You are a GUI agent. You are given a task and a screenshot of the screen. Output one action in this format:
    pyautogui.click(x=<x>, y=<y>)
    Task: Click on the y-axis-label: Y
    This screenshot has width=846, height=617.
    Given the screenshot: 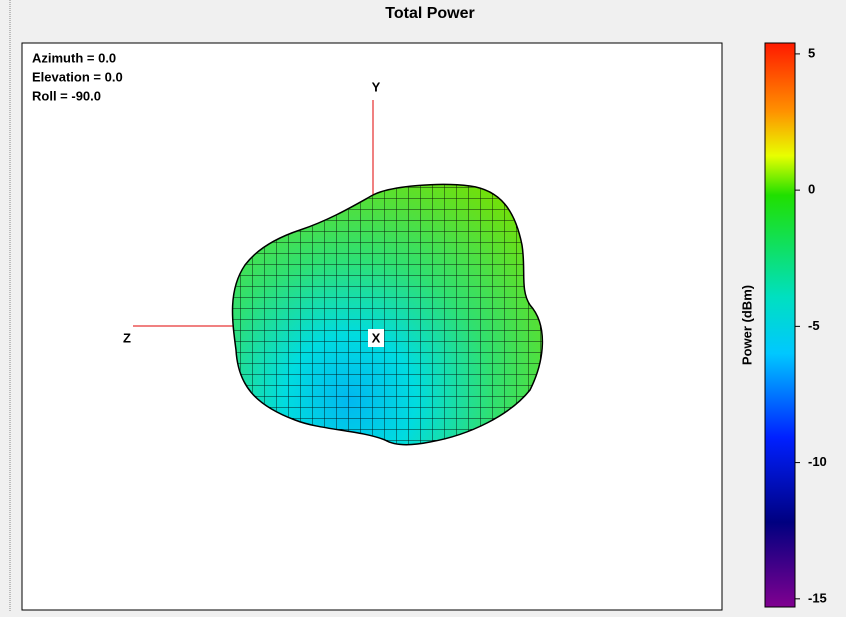 What is the action you would take?
    pyautogui.click(x=376, y=86)
    